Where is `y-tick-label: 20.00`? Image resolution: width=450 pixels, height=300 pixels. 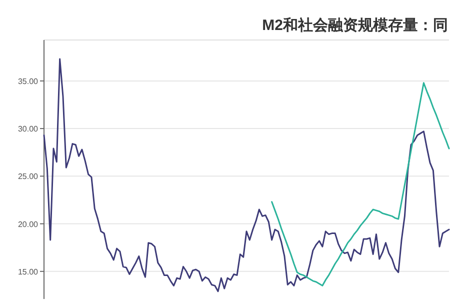 y-tick-label: 20.00 is located at coordinates (28, 224).